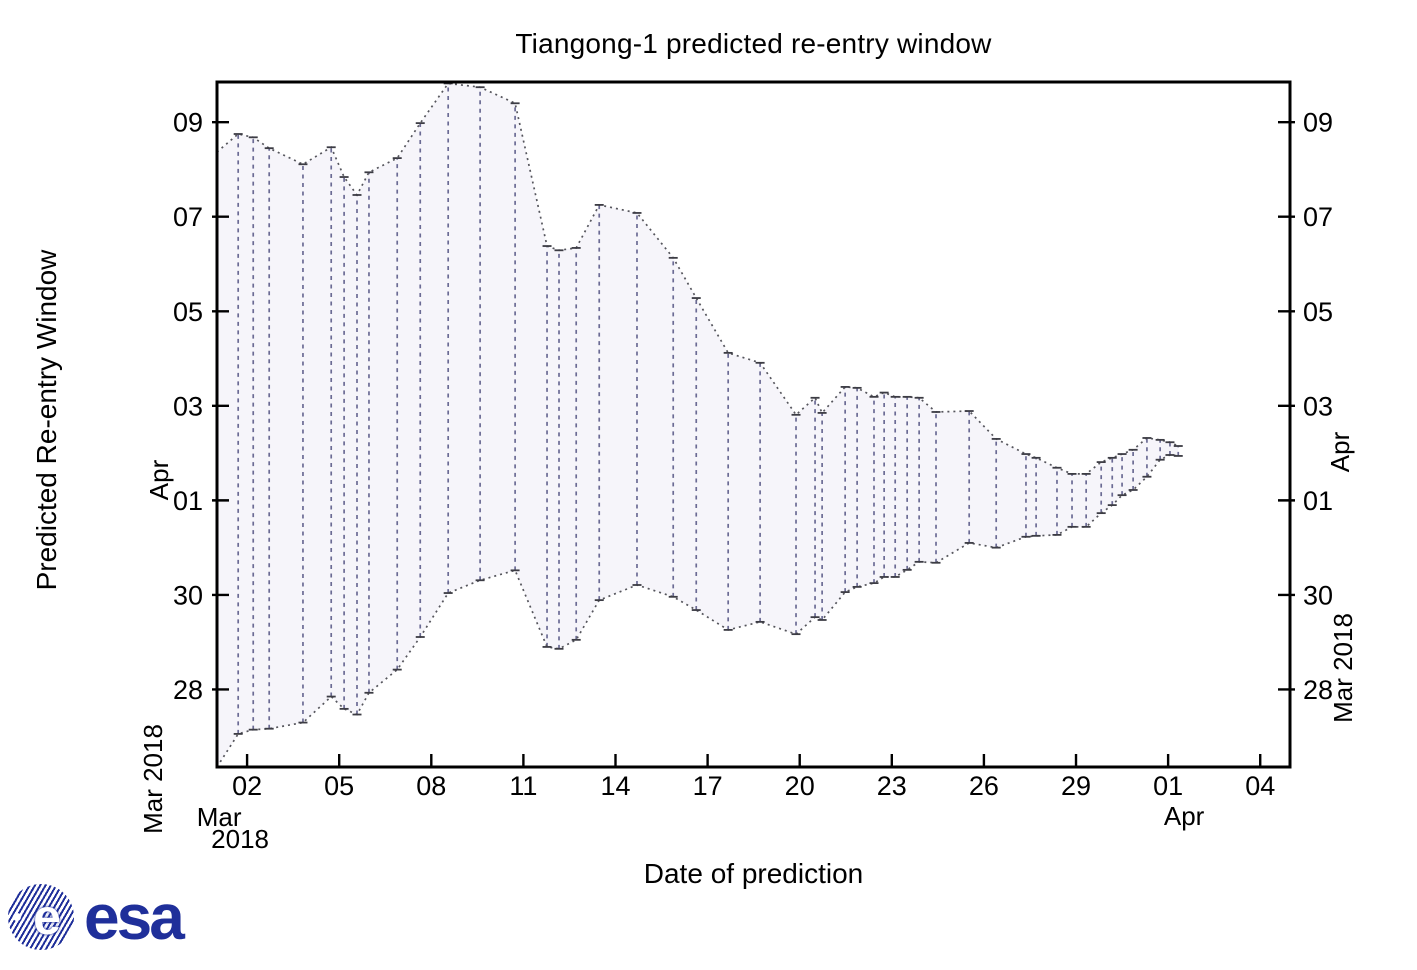 The image size is (1417, 970). I want to click on x-tick-label: 14, so click(615, 786).